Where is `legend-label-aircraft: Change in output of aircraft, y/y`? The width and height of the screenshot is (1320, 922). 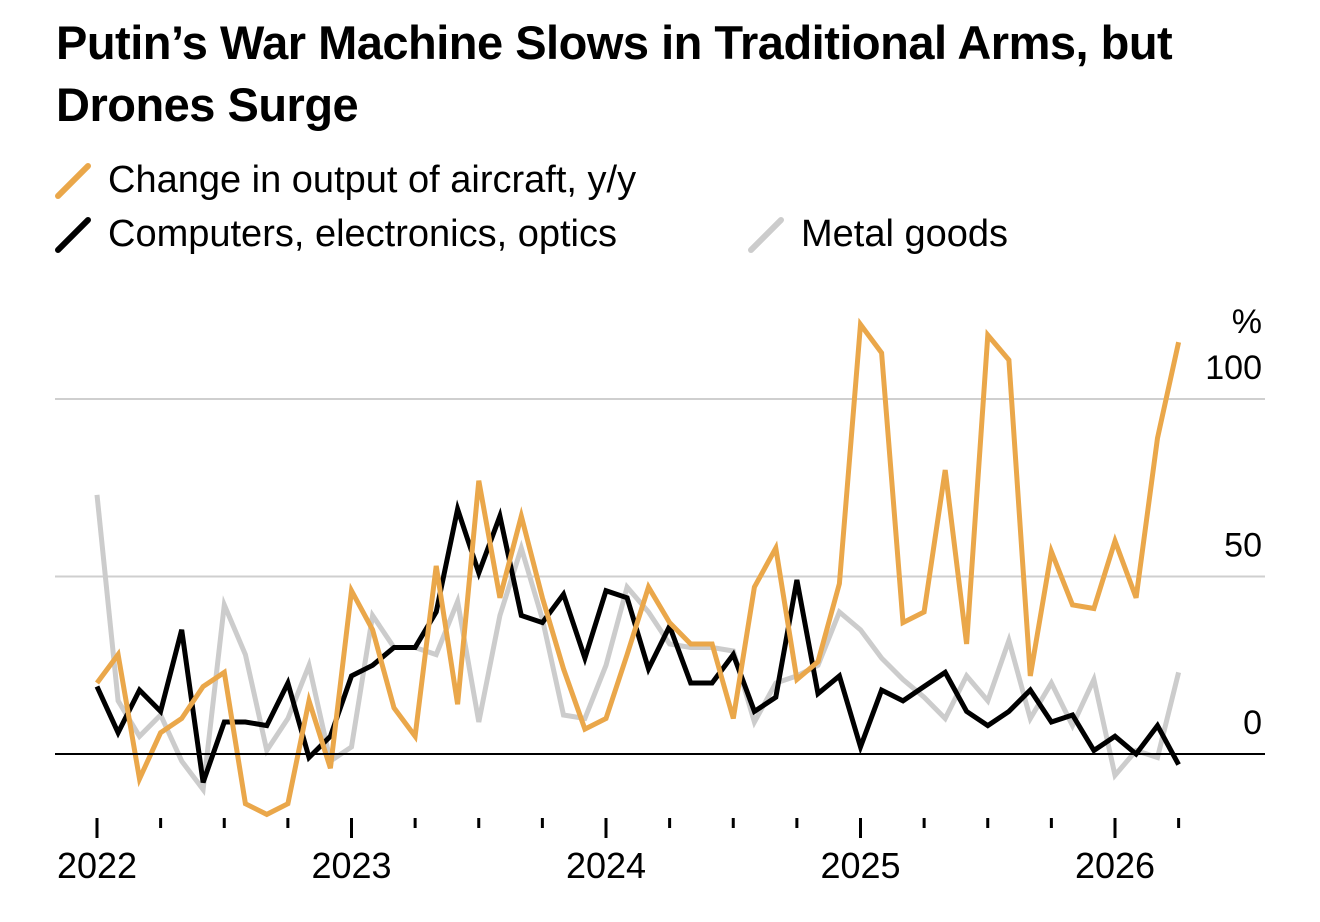 legend-label-aircraft: Change in output of aircraft, y/y is located at coordinates (372, 180).